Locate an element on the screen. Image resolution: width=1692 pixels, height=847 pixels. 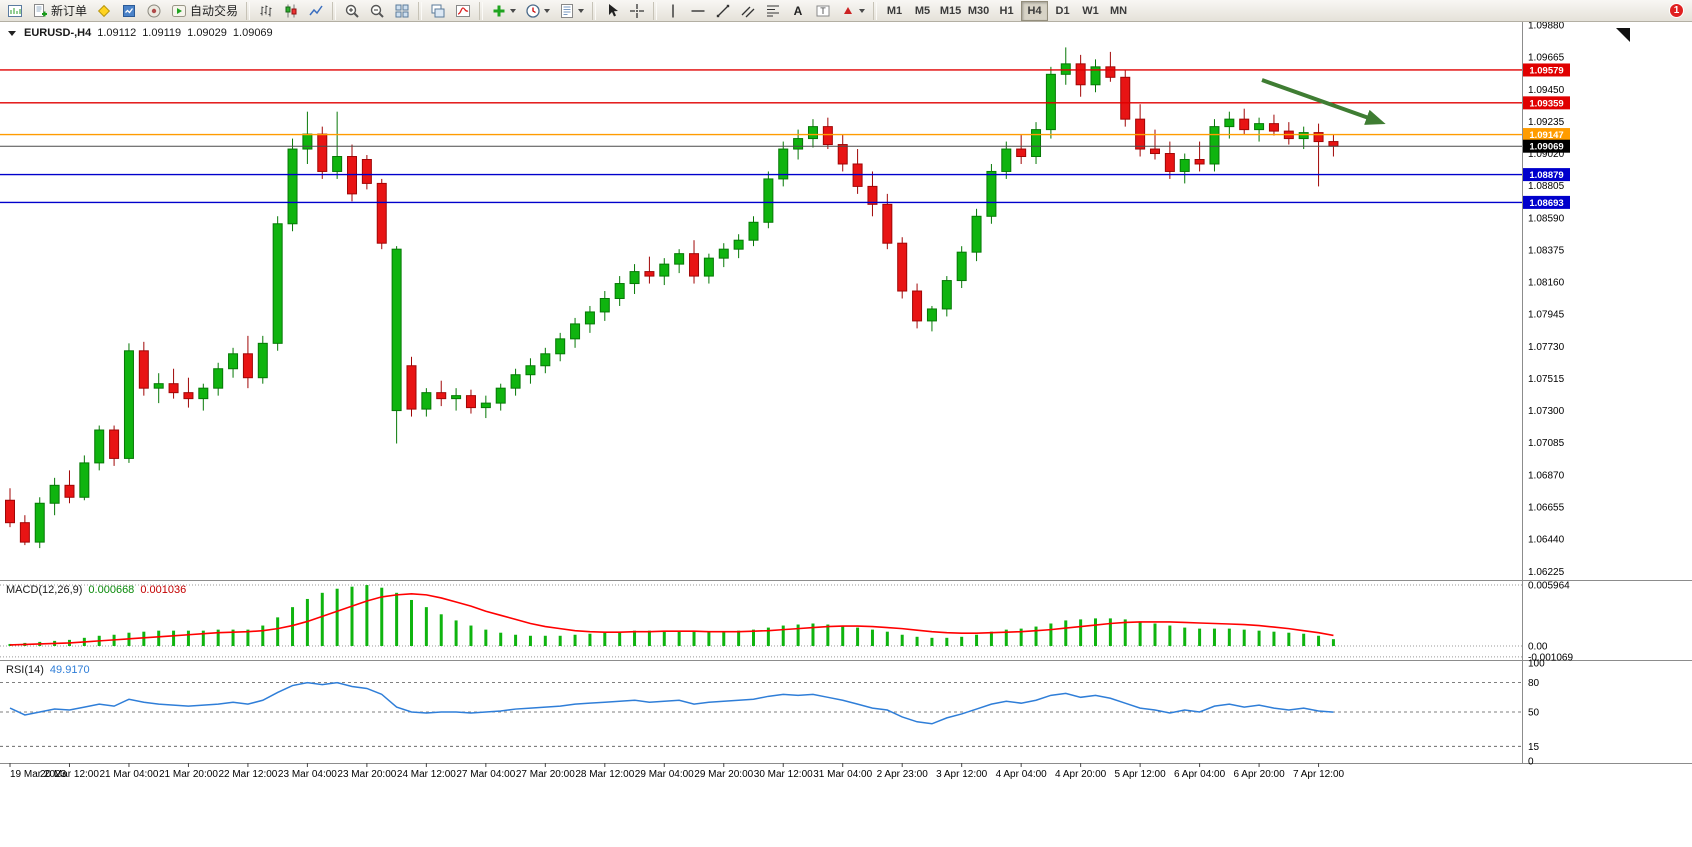
text-icon: A is located at coordinates (798, 11).